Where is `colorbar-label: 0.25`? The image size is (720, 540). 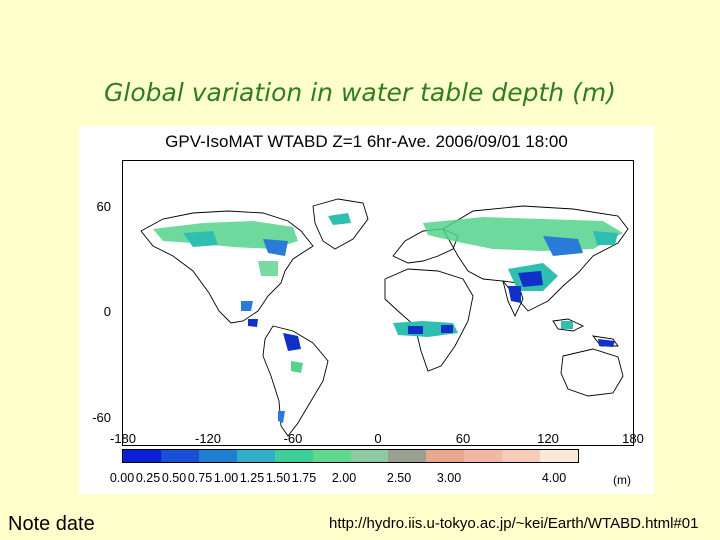
colorbar-label: 0.25 is located at coordinates (148, 478).